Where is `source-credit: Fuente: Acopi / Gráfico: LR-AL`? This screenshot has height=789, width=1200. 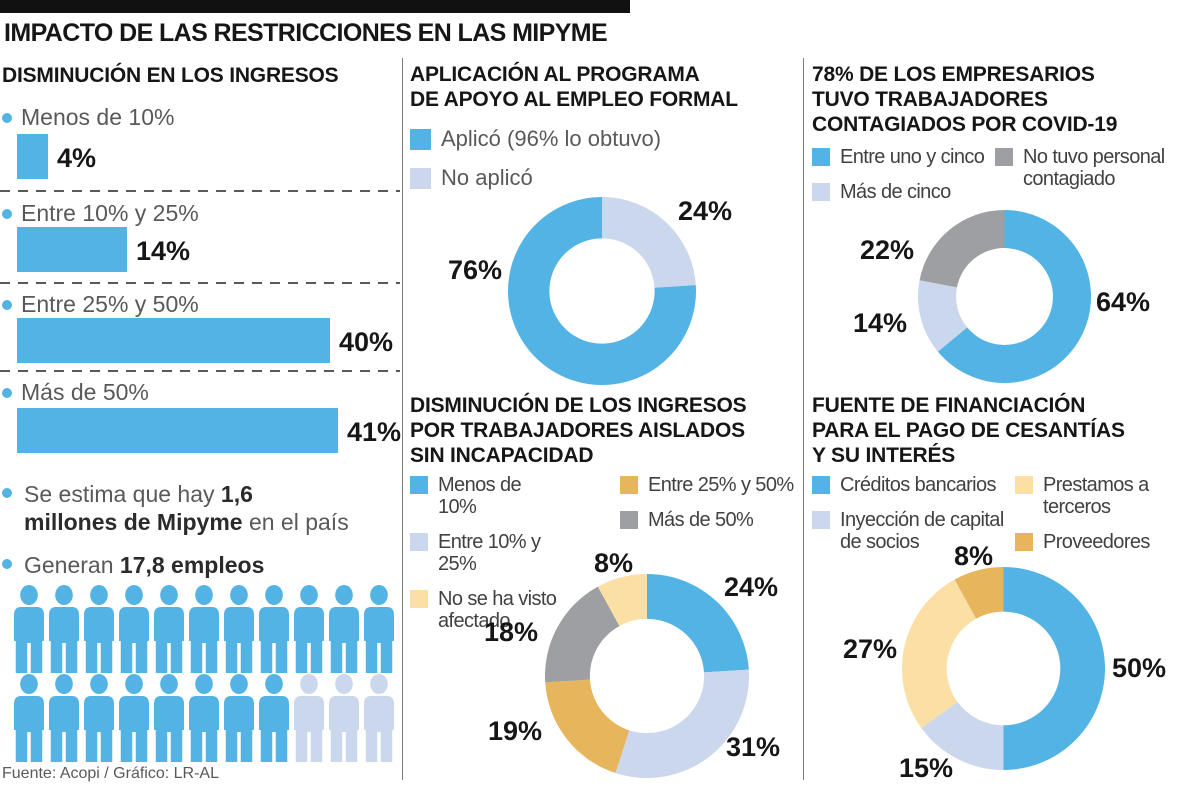
source-credit: Fuente: Acopi / Gráfico: LR-AL is located at coordinates (110, 773).